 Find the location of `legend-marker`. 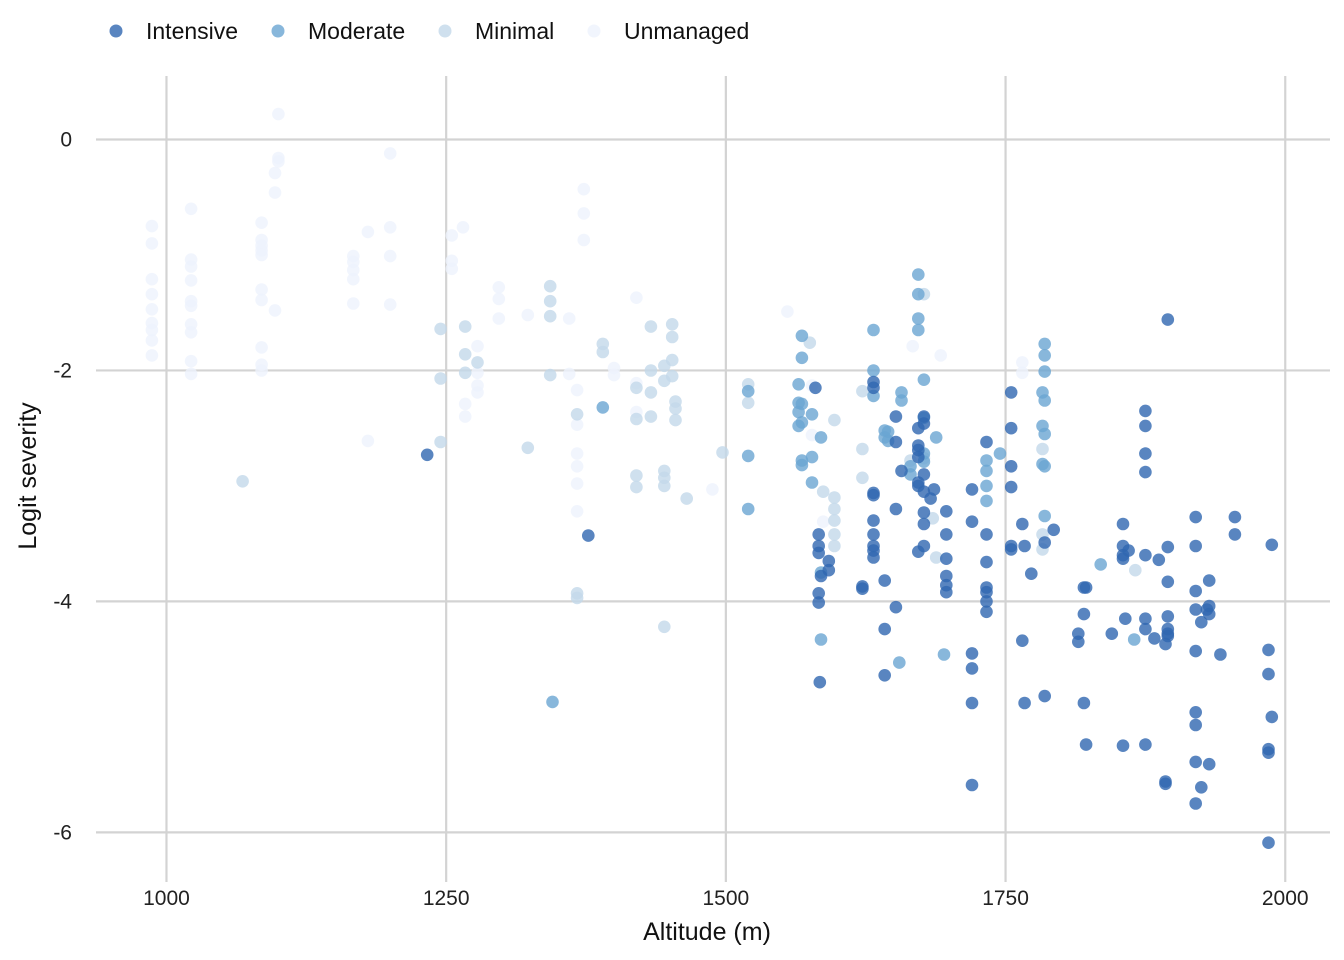

legend-marker is located at coordinates (116, 31).